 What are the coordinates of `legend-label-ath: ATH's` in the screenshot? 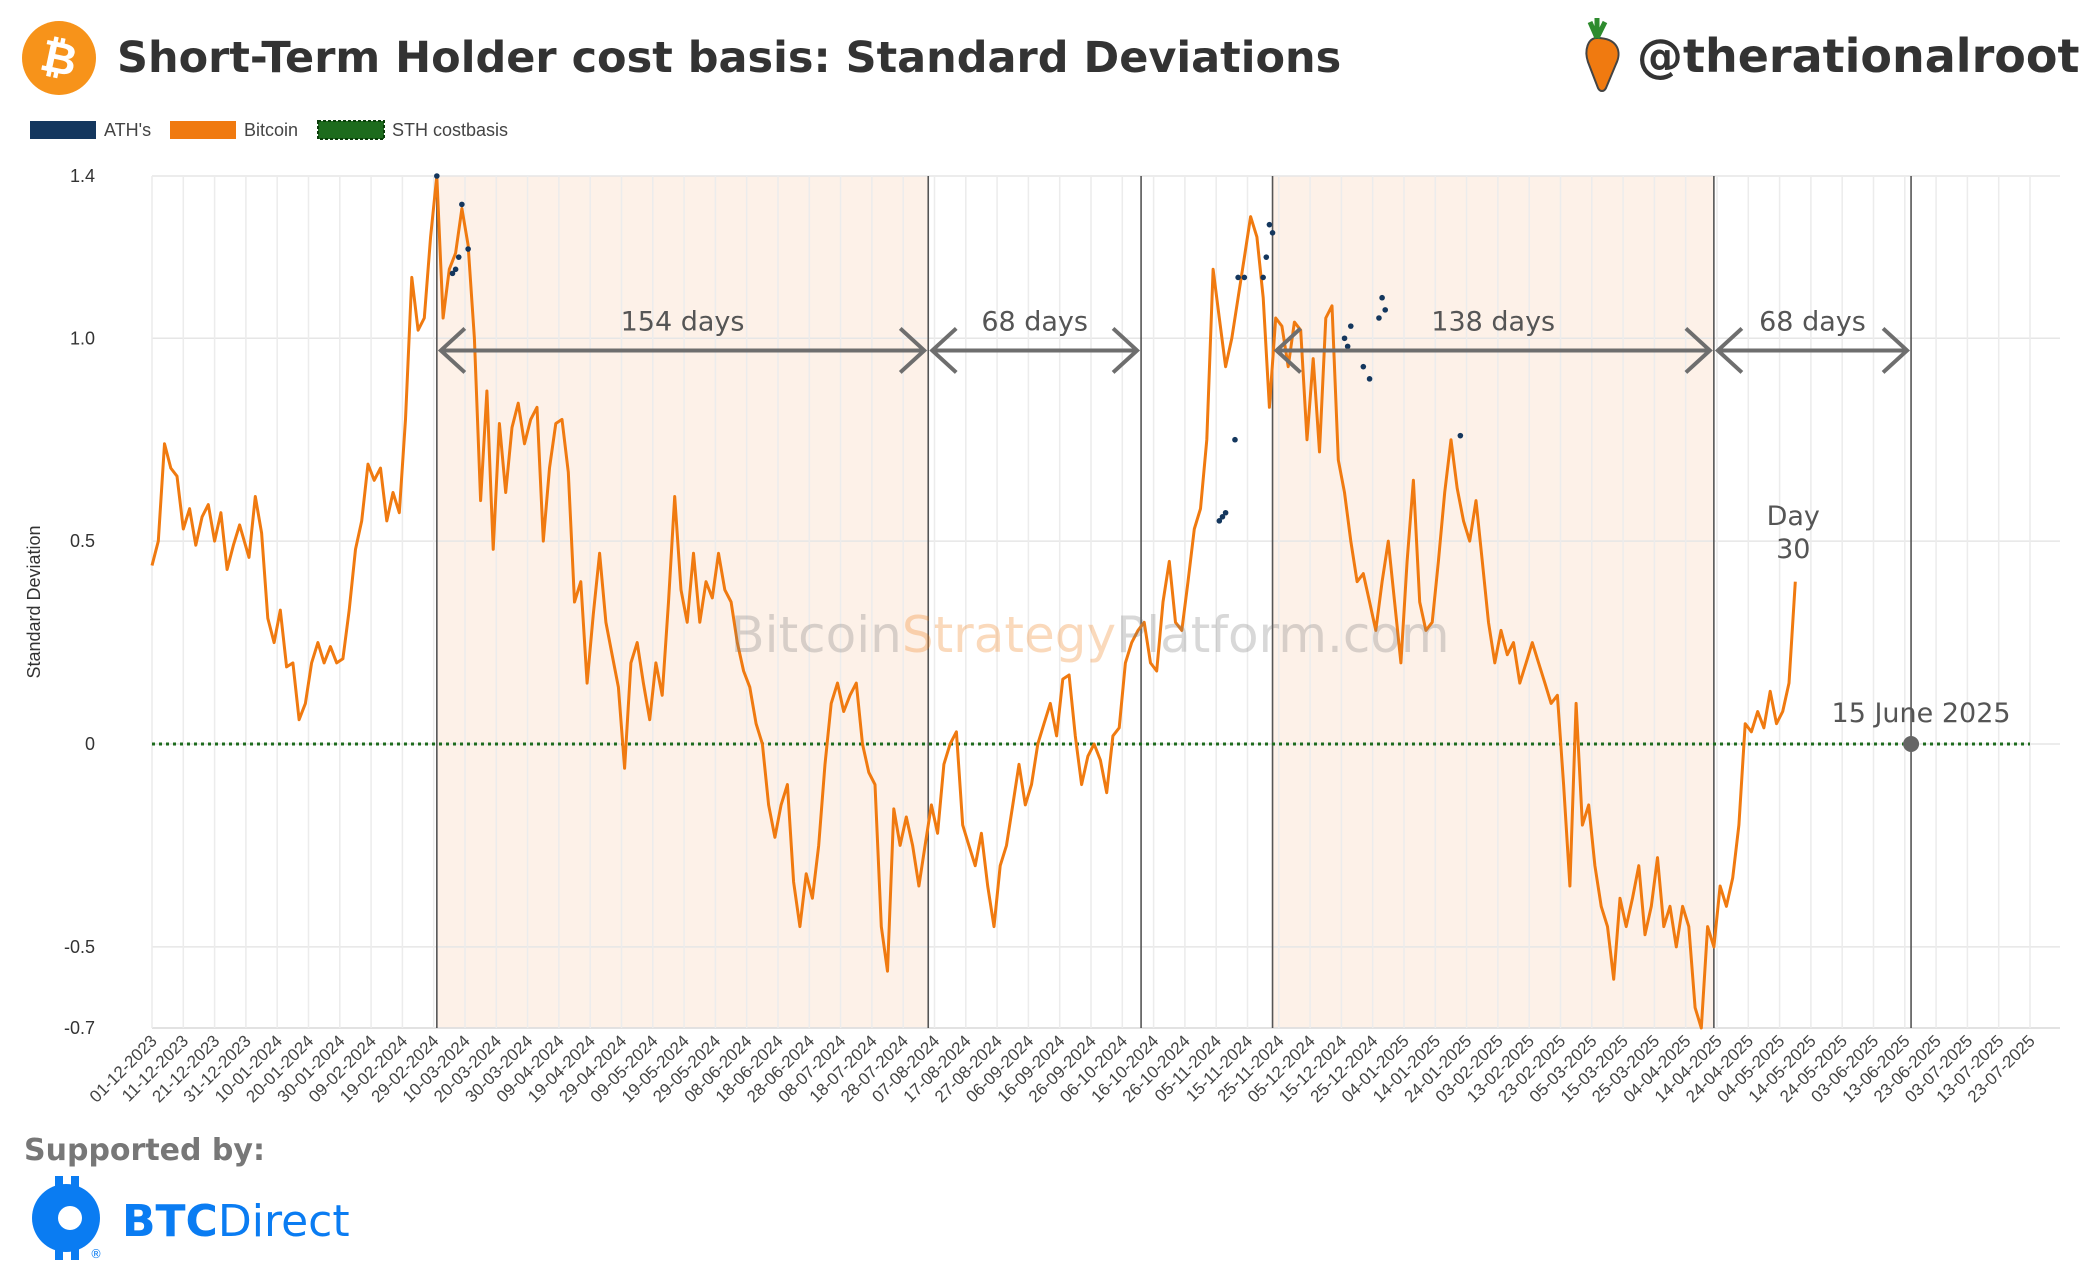 It's located at (127, 130).